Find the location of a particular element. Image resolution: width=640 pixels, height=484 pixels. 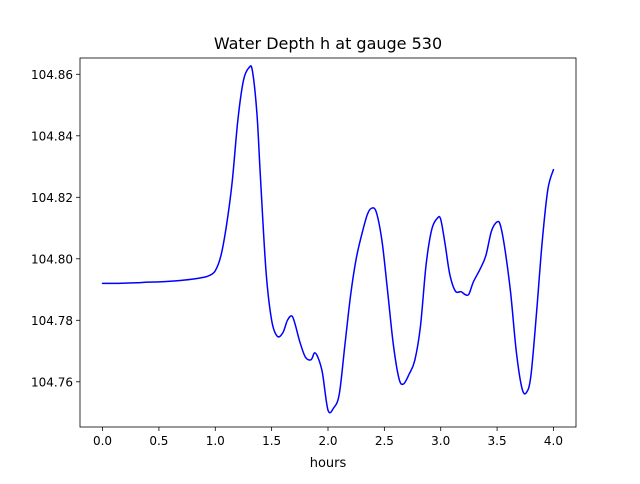

x-tick-label: 2.5 is located at coordinates (384, 441).